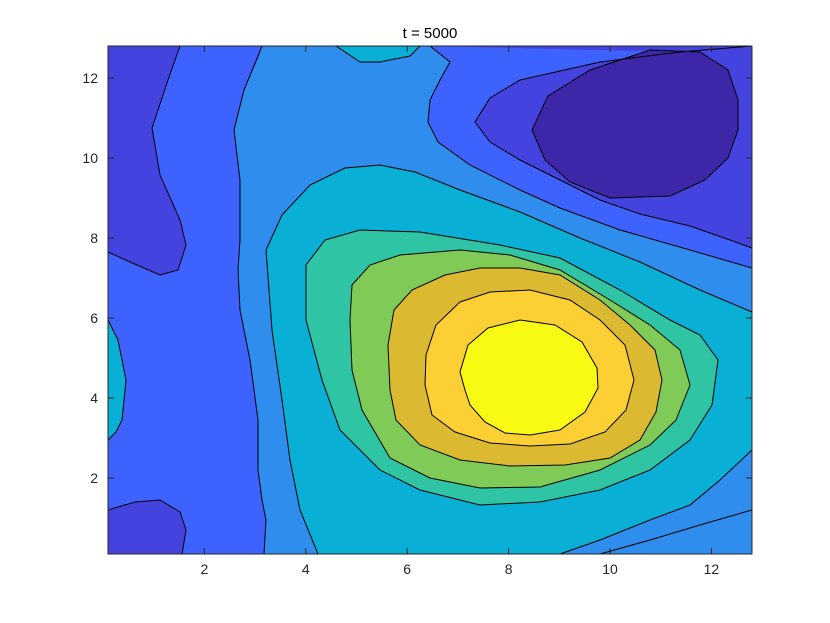  What do you see at coordinates (378, 54) in the screenshot?
I see `contour-line-top-notch` at bounding box center [378, 54].